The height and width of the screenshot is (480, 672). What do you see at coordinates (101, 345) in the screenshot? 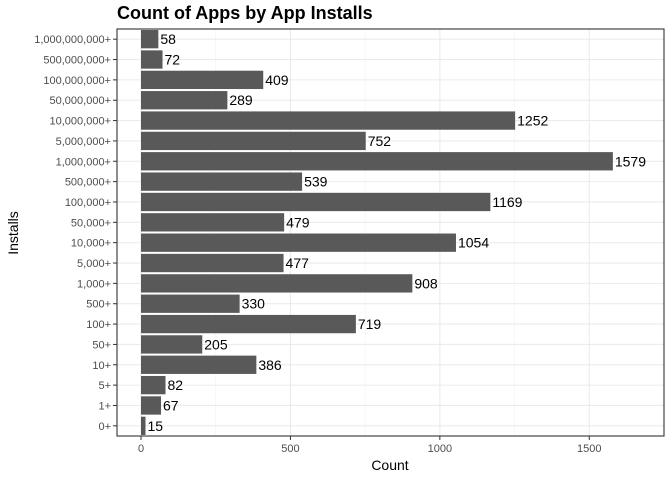
I see `y-tick-label: 50+` at bounding box center [101, 345].